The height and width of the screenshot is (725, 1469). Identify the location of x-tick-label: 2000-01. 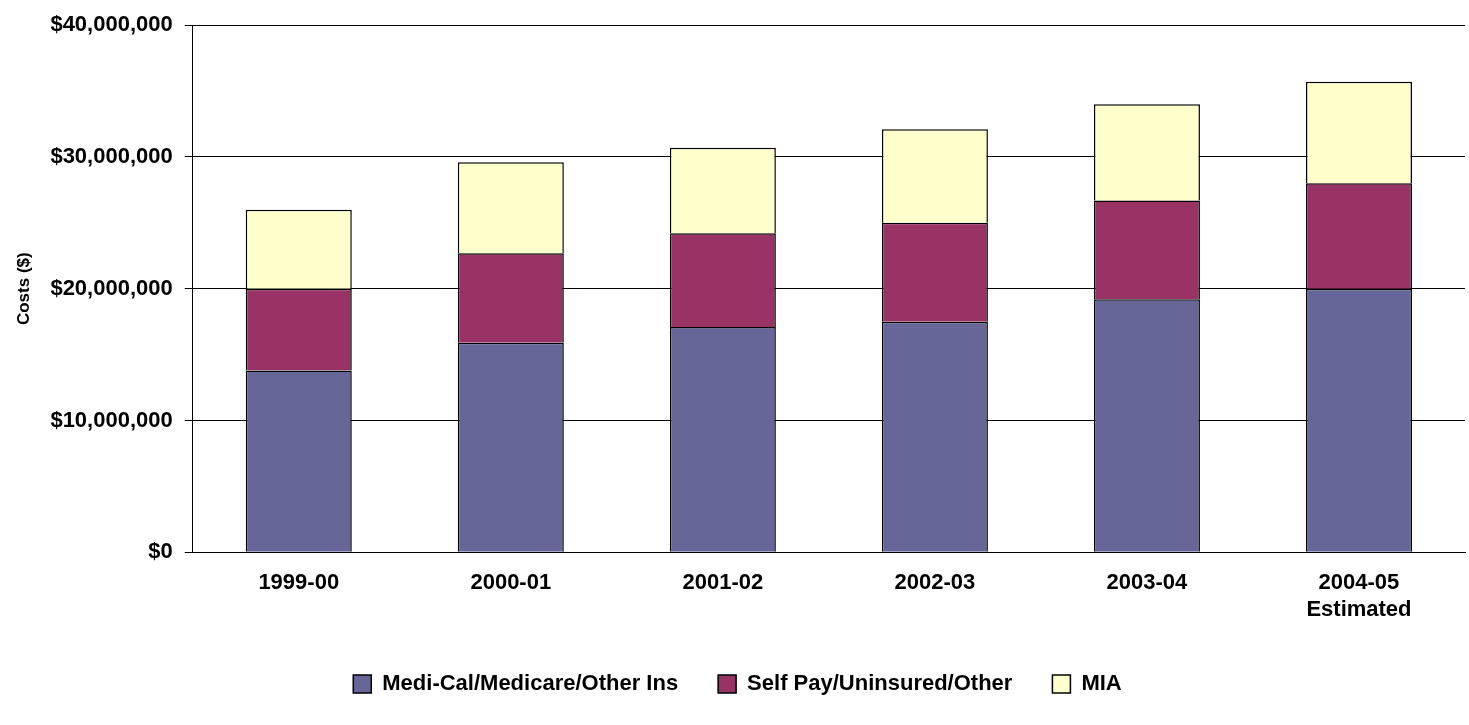
(511, 582).